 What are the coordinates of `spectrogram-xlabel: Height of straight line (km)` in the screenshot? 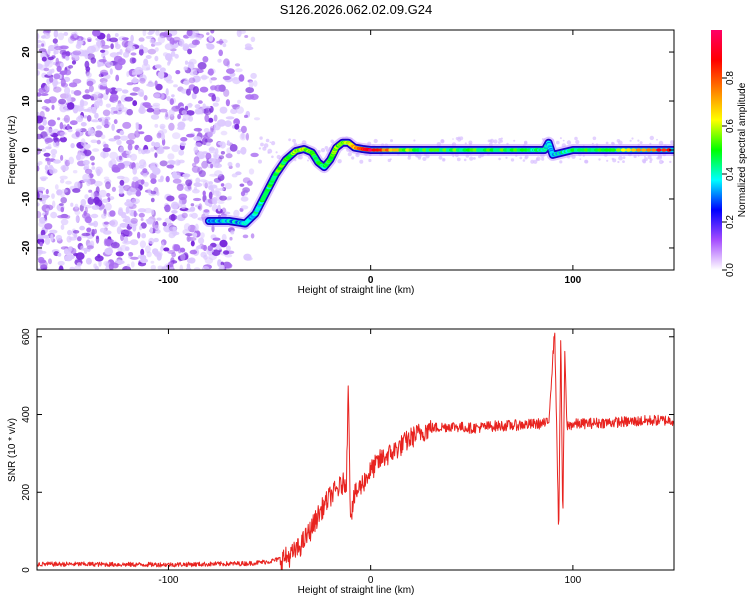 It's located at (356, 290).